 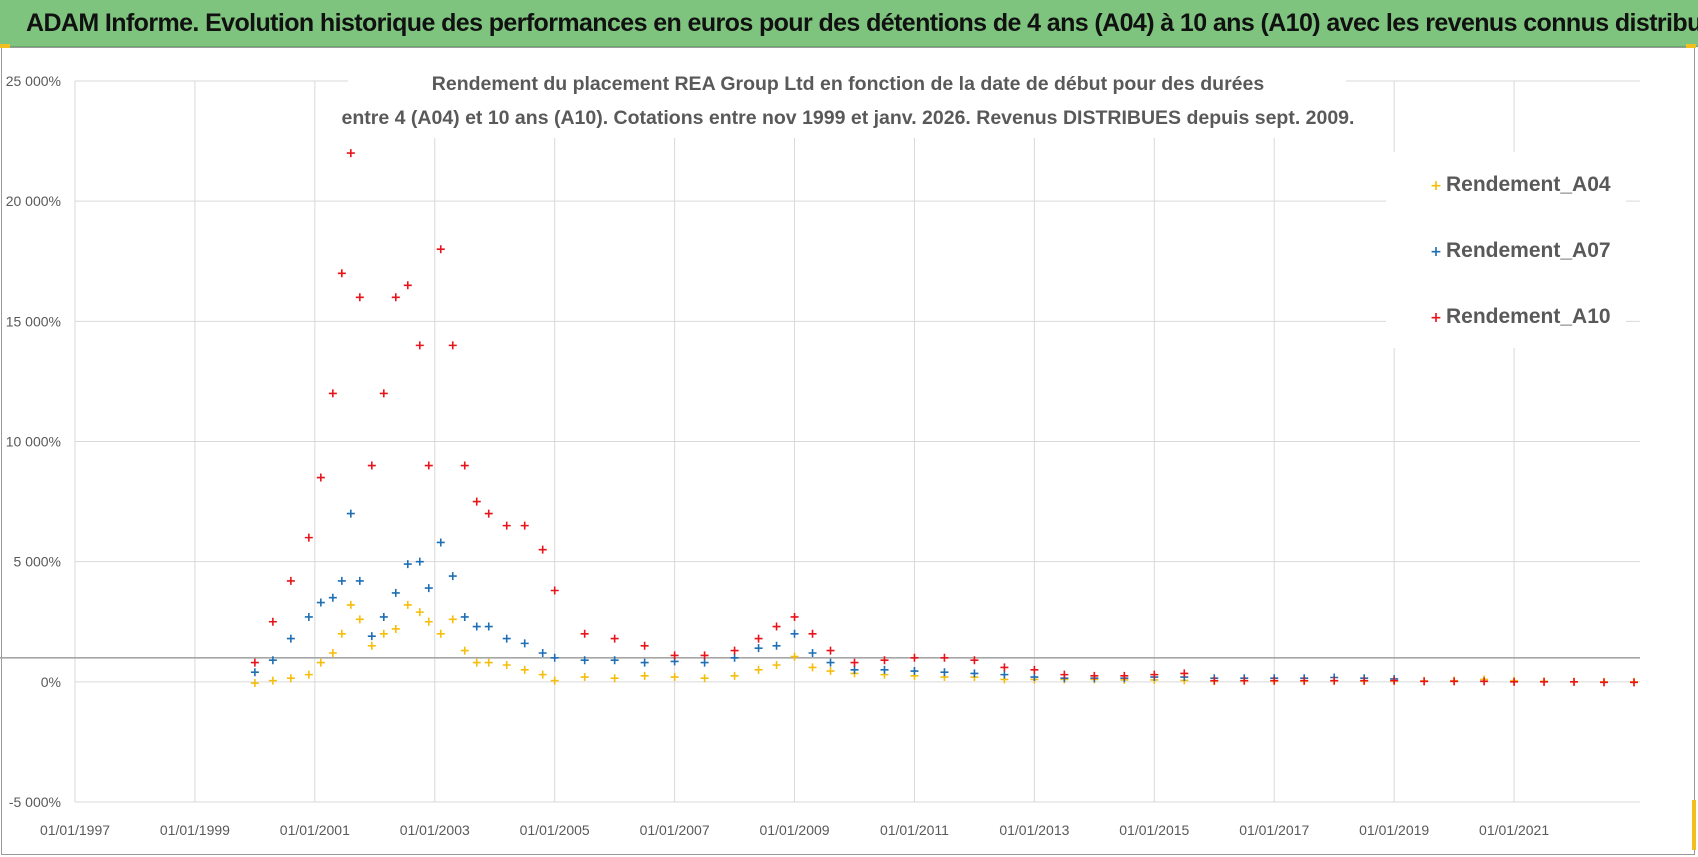 What do you see at coordinates (1528, 250) in the screenshot?
I see `legend-label-a07: Rendement_A07` at bounding box center [1528, 250].